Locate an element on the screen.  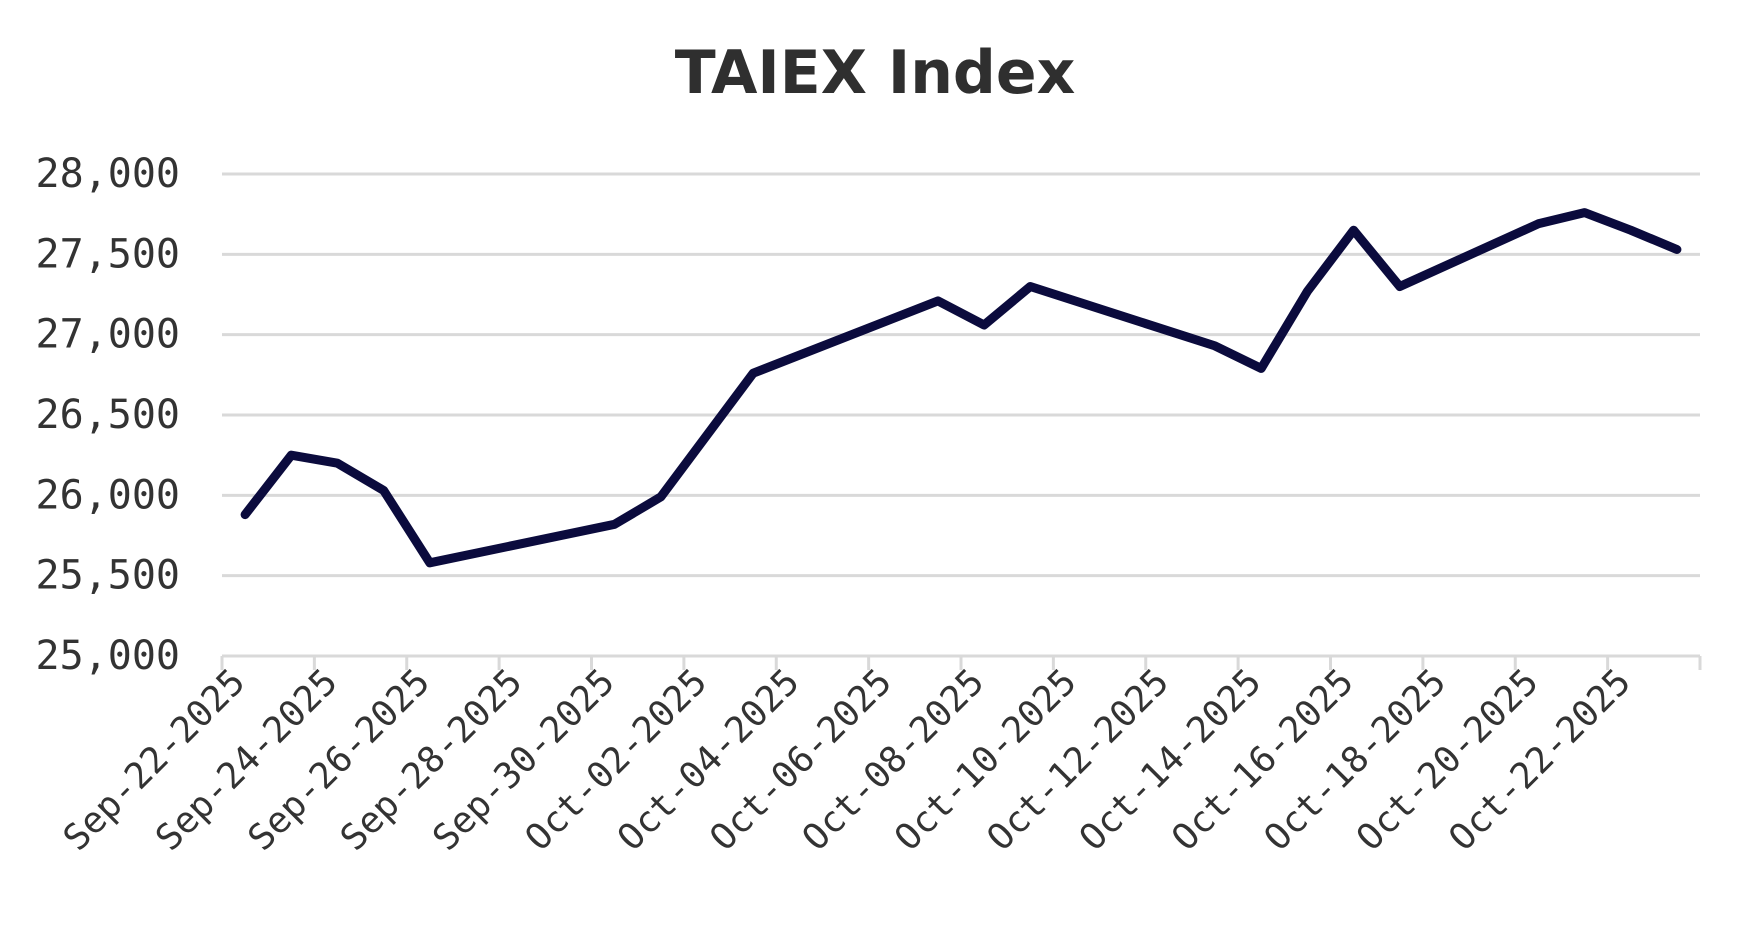
y-tick-label: 26,000 is located at coordinates (108, 495).